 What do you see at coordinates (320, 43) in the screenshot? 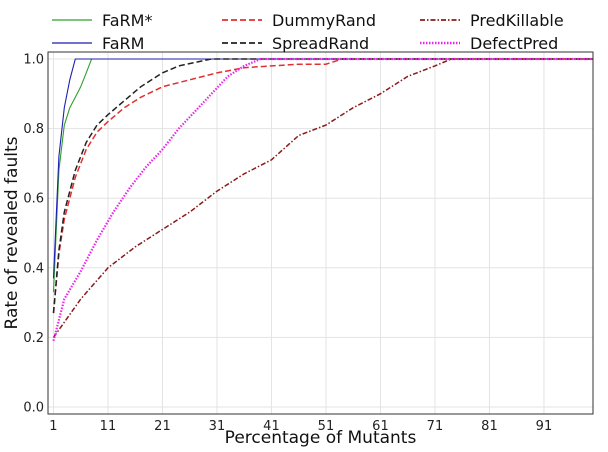
I see `legend-label: SpreadRand` at bounding box center [320, 43].